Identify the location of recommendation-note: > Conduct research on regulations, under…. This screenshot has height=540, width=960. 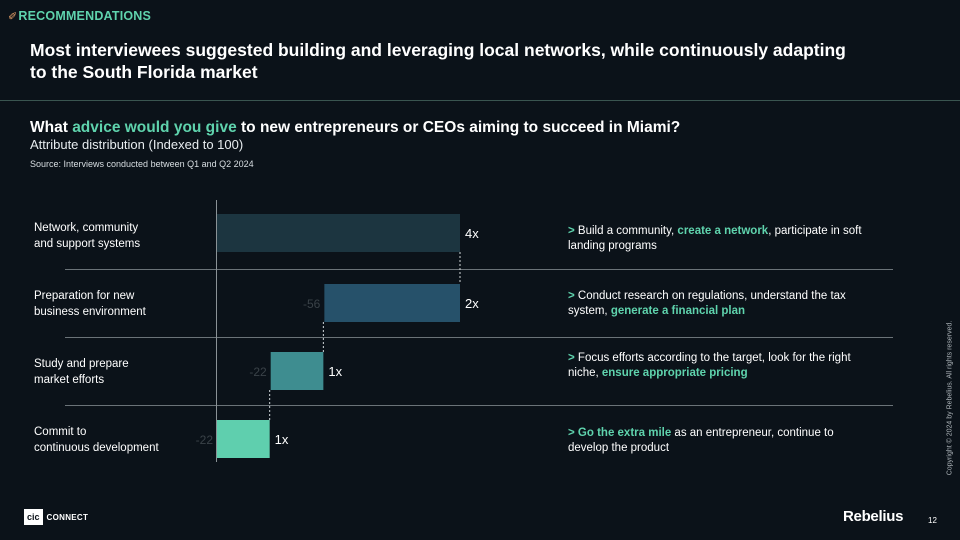
(718, 304).